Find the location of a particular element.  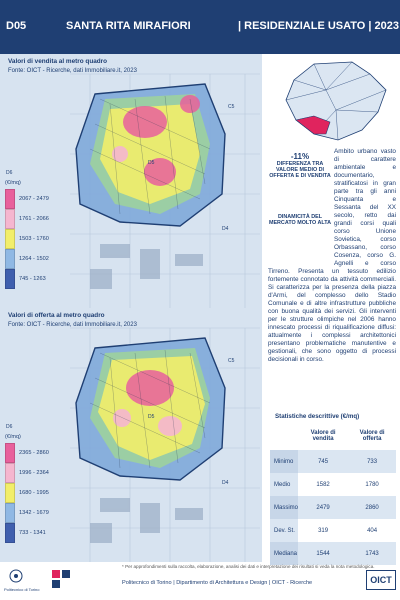

offer-value: 2860 is located at coordinates (372, 507).